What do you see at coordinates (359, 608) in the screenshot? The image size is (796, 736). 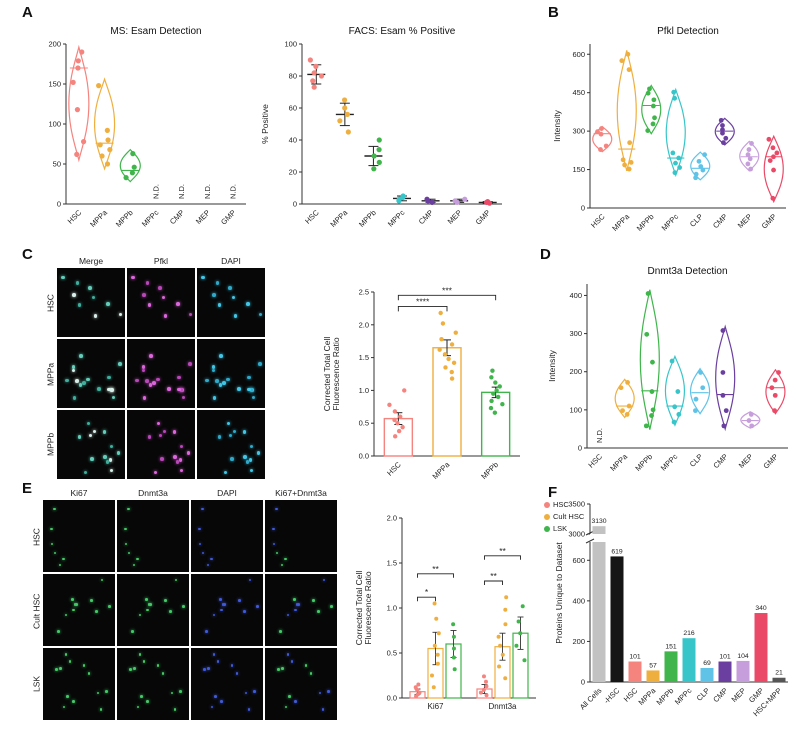 I see `y-axis-label: Corrected Total Cell` at bounding box center [359, 608].